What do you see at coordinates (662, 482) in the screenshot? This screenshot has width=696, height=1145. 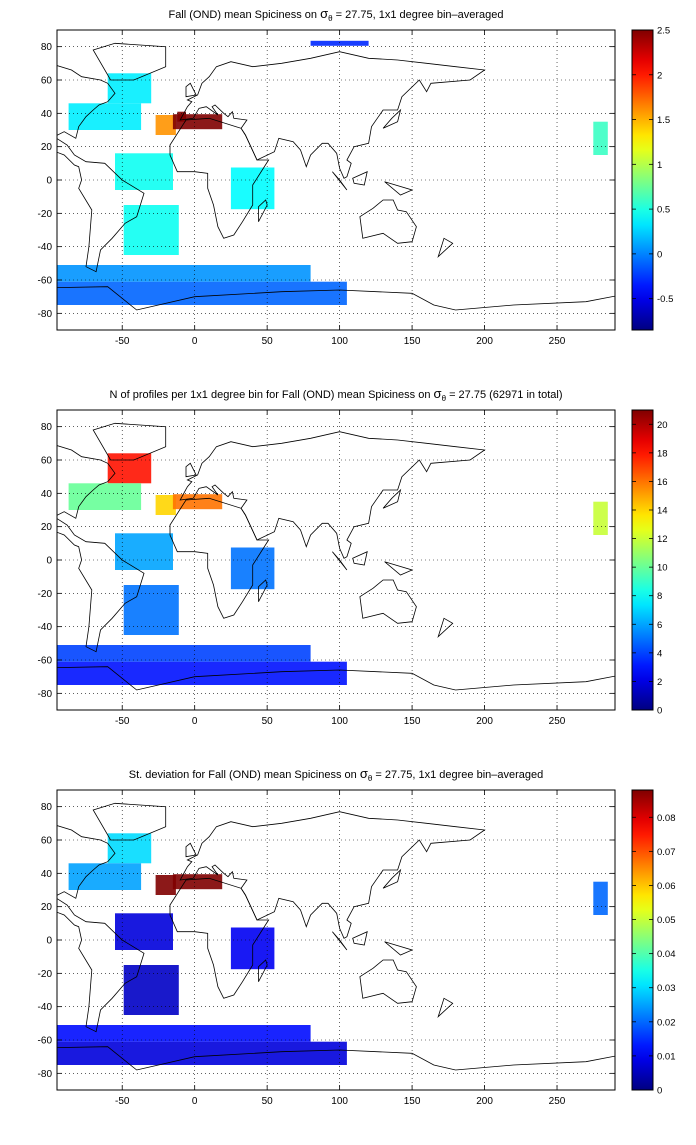 I see `colorbar-tick-label: 16` at bounding box center [662, 482].